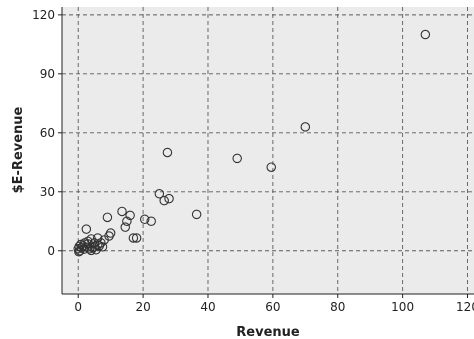 The height and width of the screenshot is (339, 474). What do you see at coordinates (78, 307) in the screenshot?
I see `x-tick-label: 0` at bounding box center [78, 307].